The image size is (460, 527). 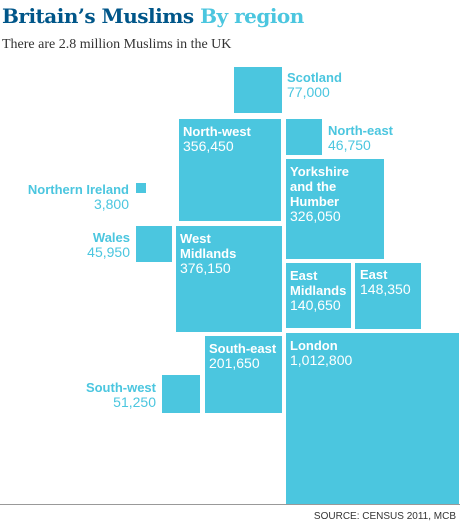 What do you see at coordinates (243, 374) in the screenshot?
I see `region-block-south-east` at bounding box center [243, 374].